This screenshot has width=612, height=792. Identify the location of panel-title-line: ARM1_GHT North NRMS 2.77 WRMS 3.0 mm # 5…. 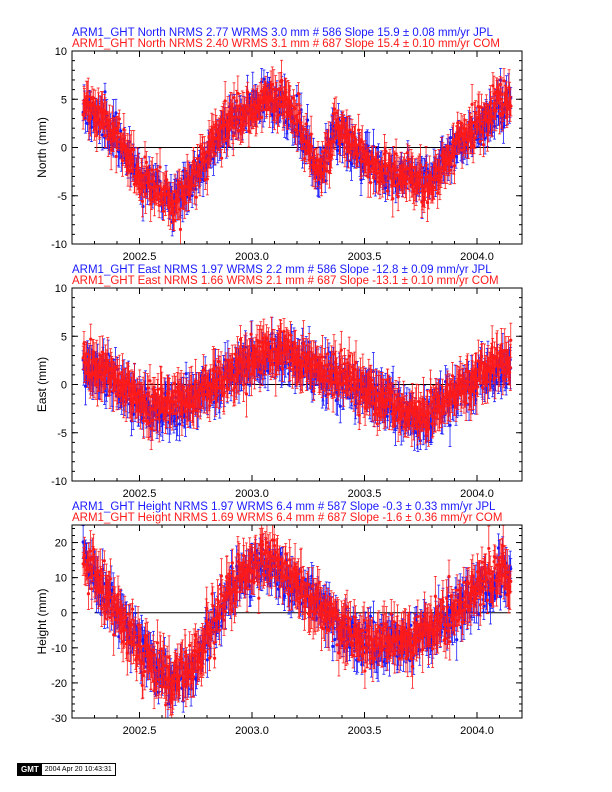
(282, 33).